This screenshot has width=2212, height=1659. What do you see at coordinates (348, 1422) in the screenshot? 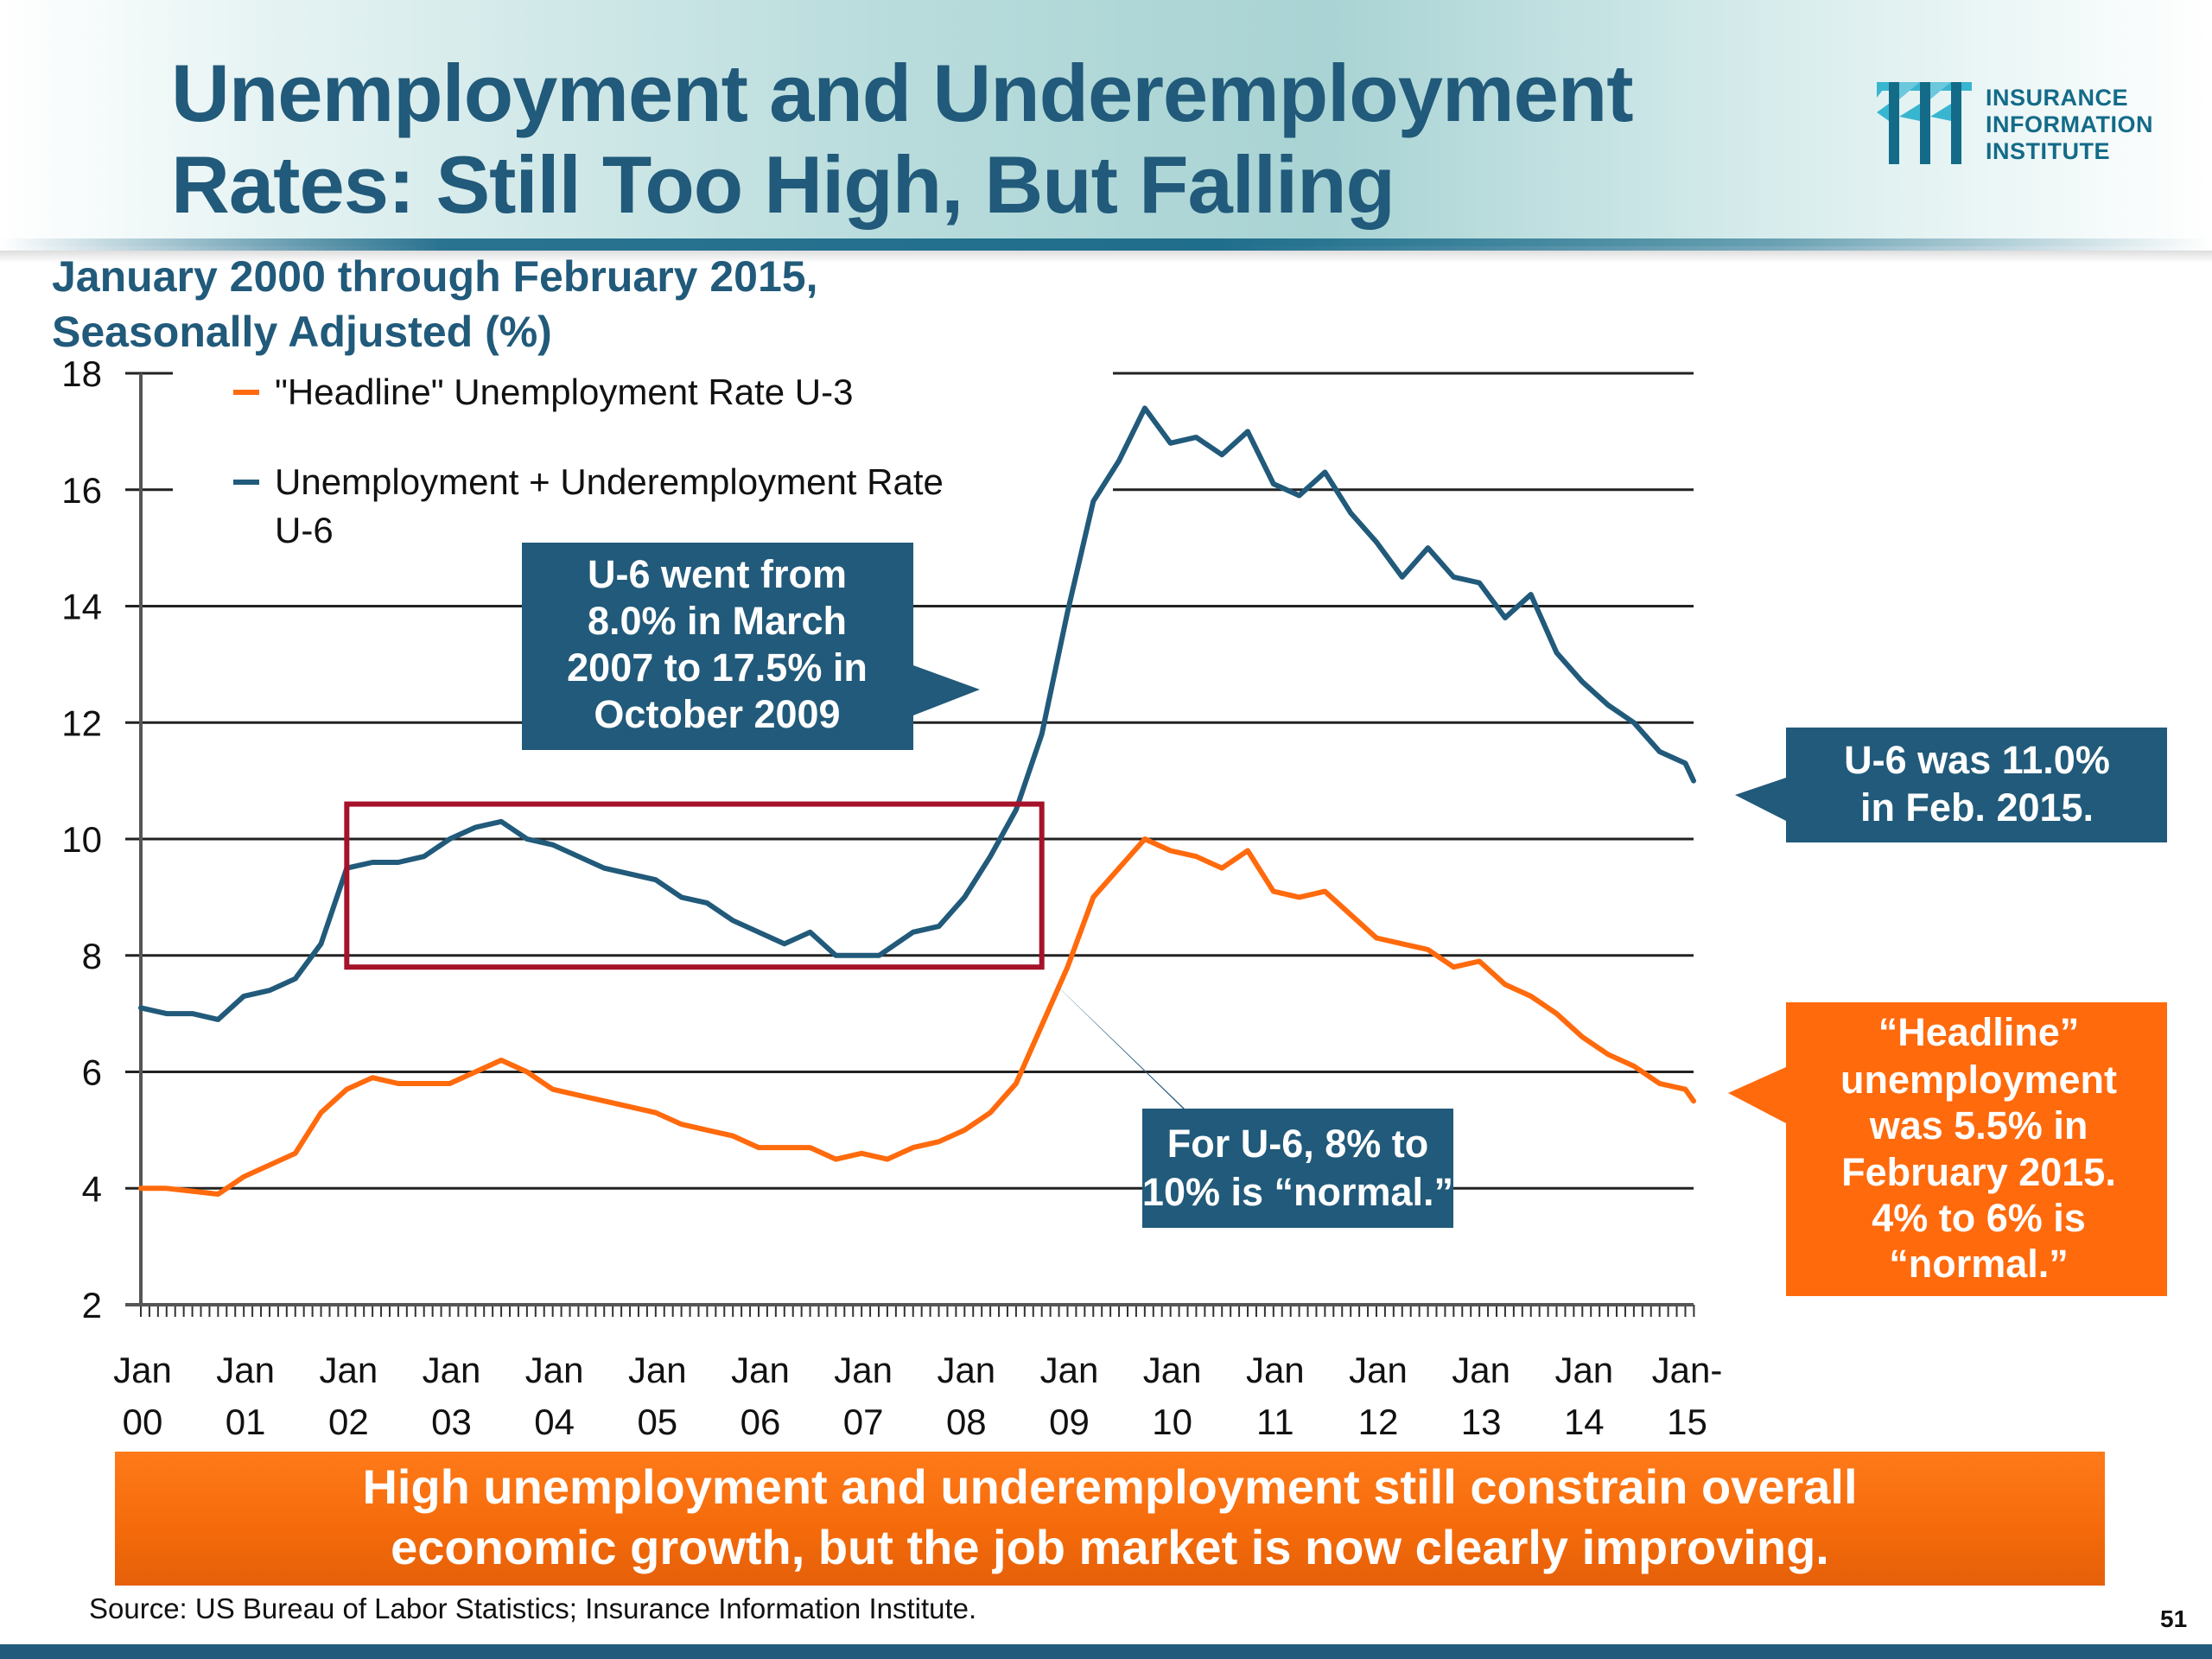
I see `x-tick-label-year: 02` at bounding box center [348, 1422].